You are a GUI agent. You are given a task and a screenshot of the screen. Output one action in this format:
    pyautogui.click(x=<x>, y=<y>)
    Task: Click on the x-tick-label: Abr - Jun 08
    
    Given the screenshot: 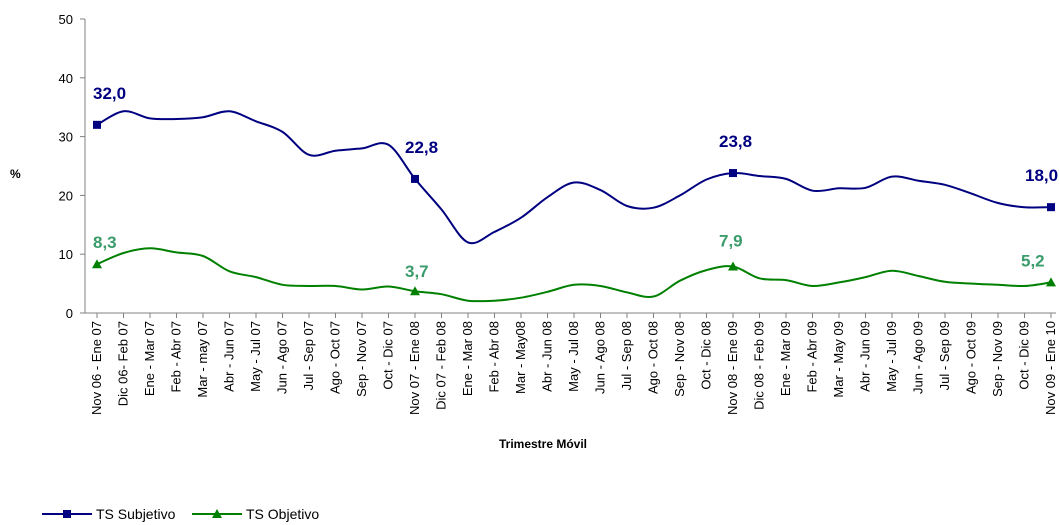 What is the action you would take?
    pyautogui.click(x=547, y=356)
    